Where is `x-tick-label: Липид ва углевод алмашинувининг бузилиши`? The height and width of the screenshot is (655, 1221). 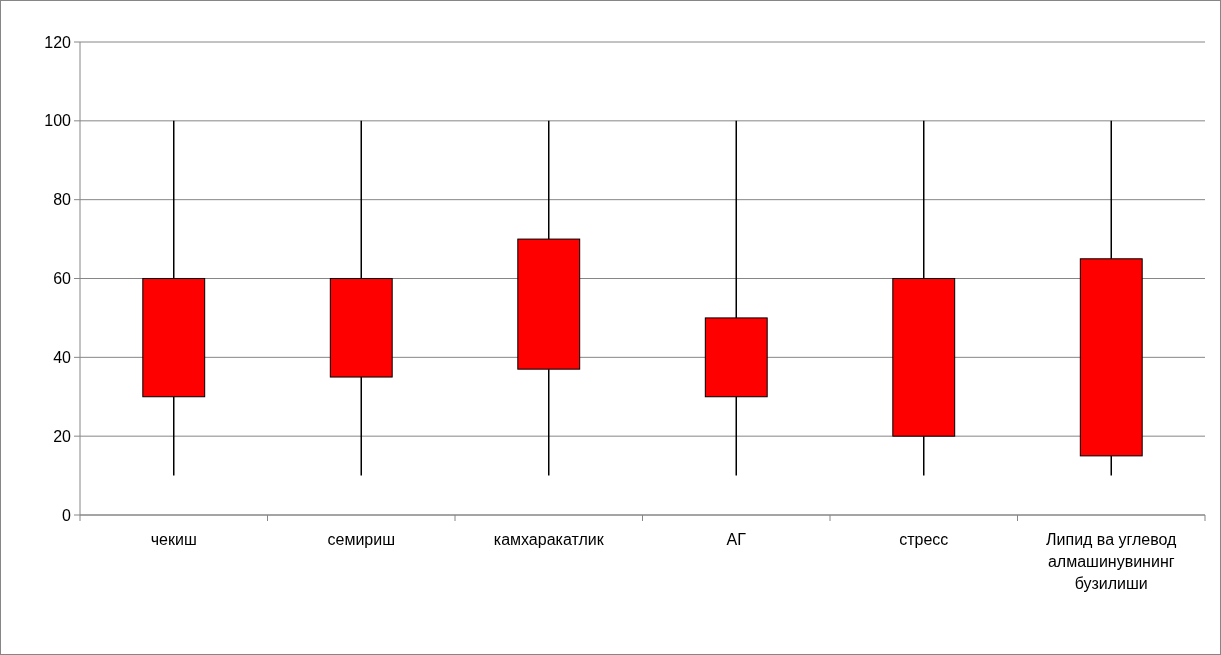
x-tick-label: Липид ва углевод алмашинувининг бузилиши is located at coordinates (1112, 561).